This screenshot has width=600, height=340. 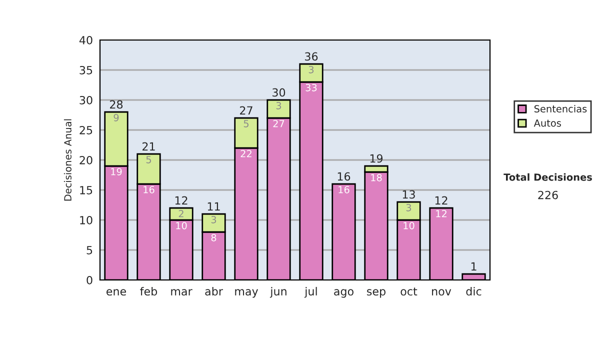 What do you see at coordinates (89, 250) in the screenshot?
I see `y-tick-label: 5` at bounding box center [89, 250].